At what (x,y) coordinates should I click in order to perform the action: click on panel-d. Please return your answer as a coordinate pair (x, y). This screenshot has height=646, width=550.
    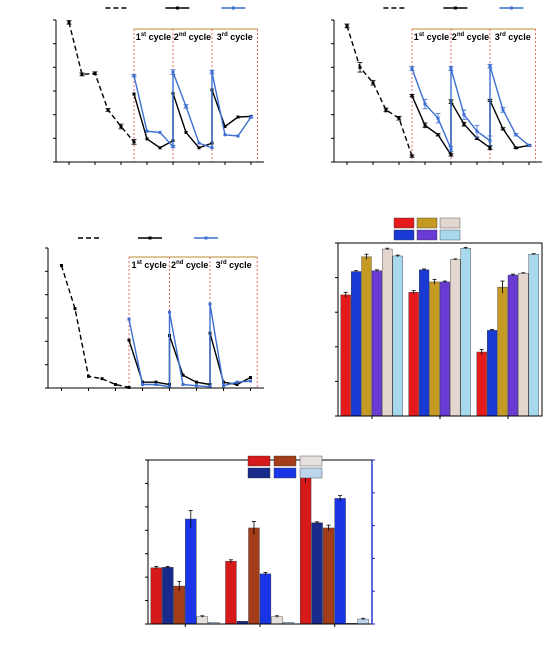
    Looking at the image, I should click on (439, 318).